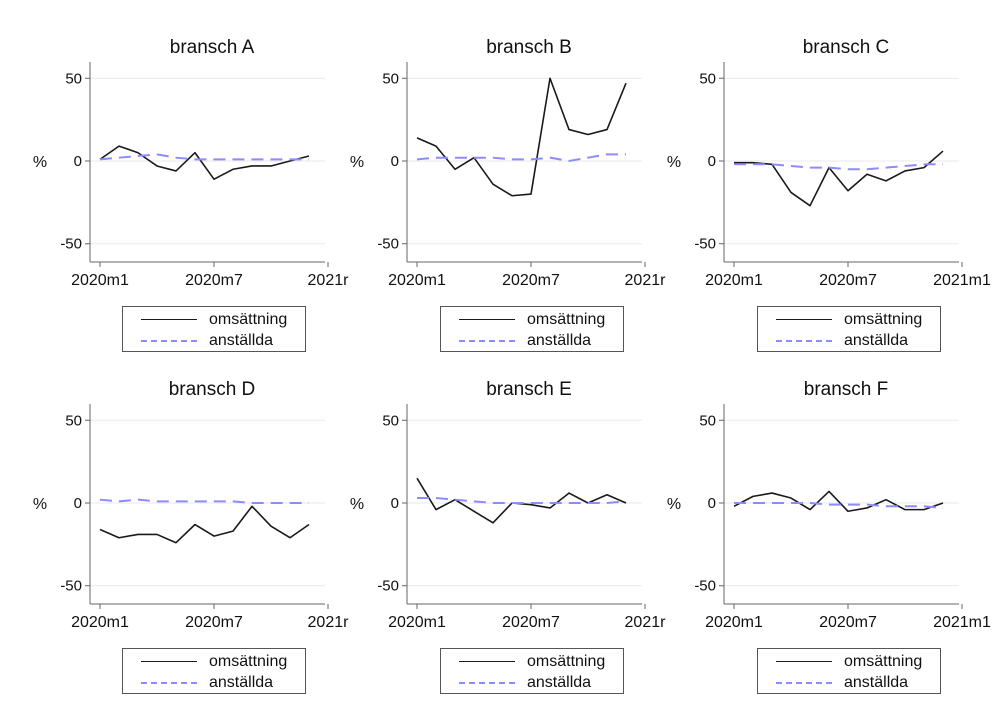 The image size is (997, 722). I want to click on legend-panel-4: omsättning anställda, so click(214, 671).